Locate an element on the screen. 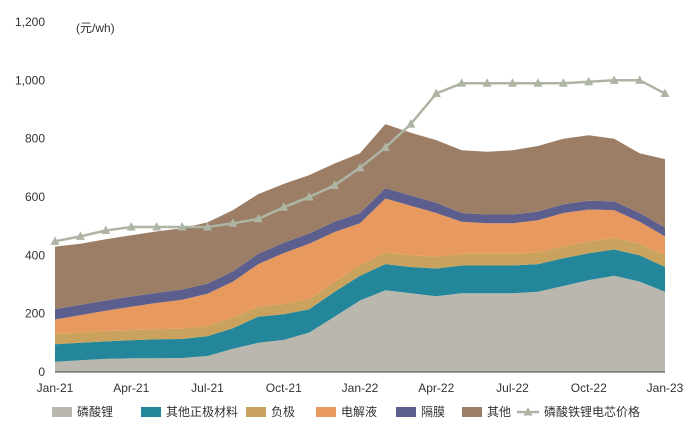  x-tick-label: Apr-22 is located at coordinates (436, 388).